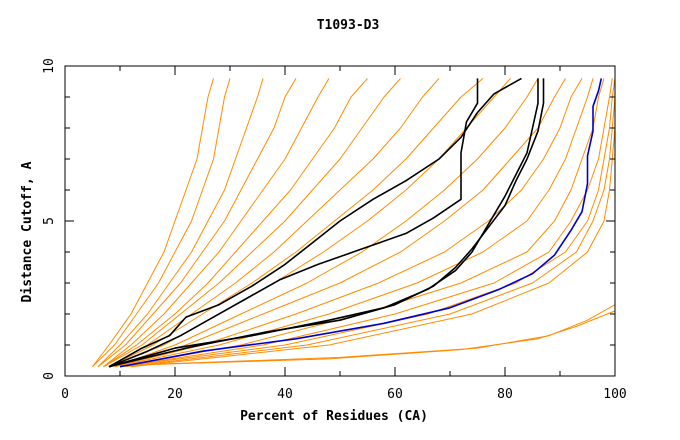  Describe the element at coordinates (395, 394) in the screenshot. I see `x-tick-label: 60` at that location.